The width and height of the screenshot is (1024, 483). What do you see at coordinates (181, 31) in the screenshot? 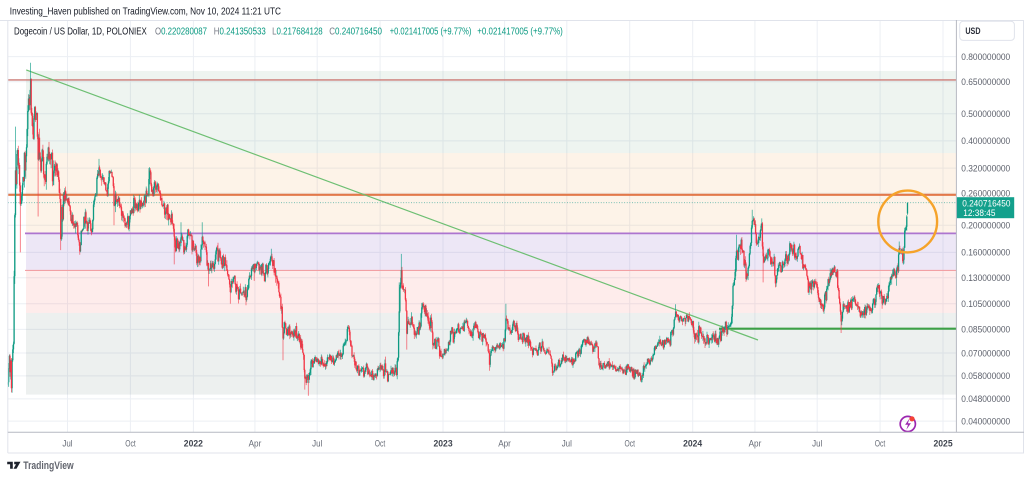
I see `svg-text: O0.220280087` at bounding box center [181, 31].